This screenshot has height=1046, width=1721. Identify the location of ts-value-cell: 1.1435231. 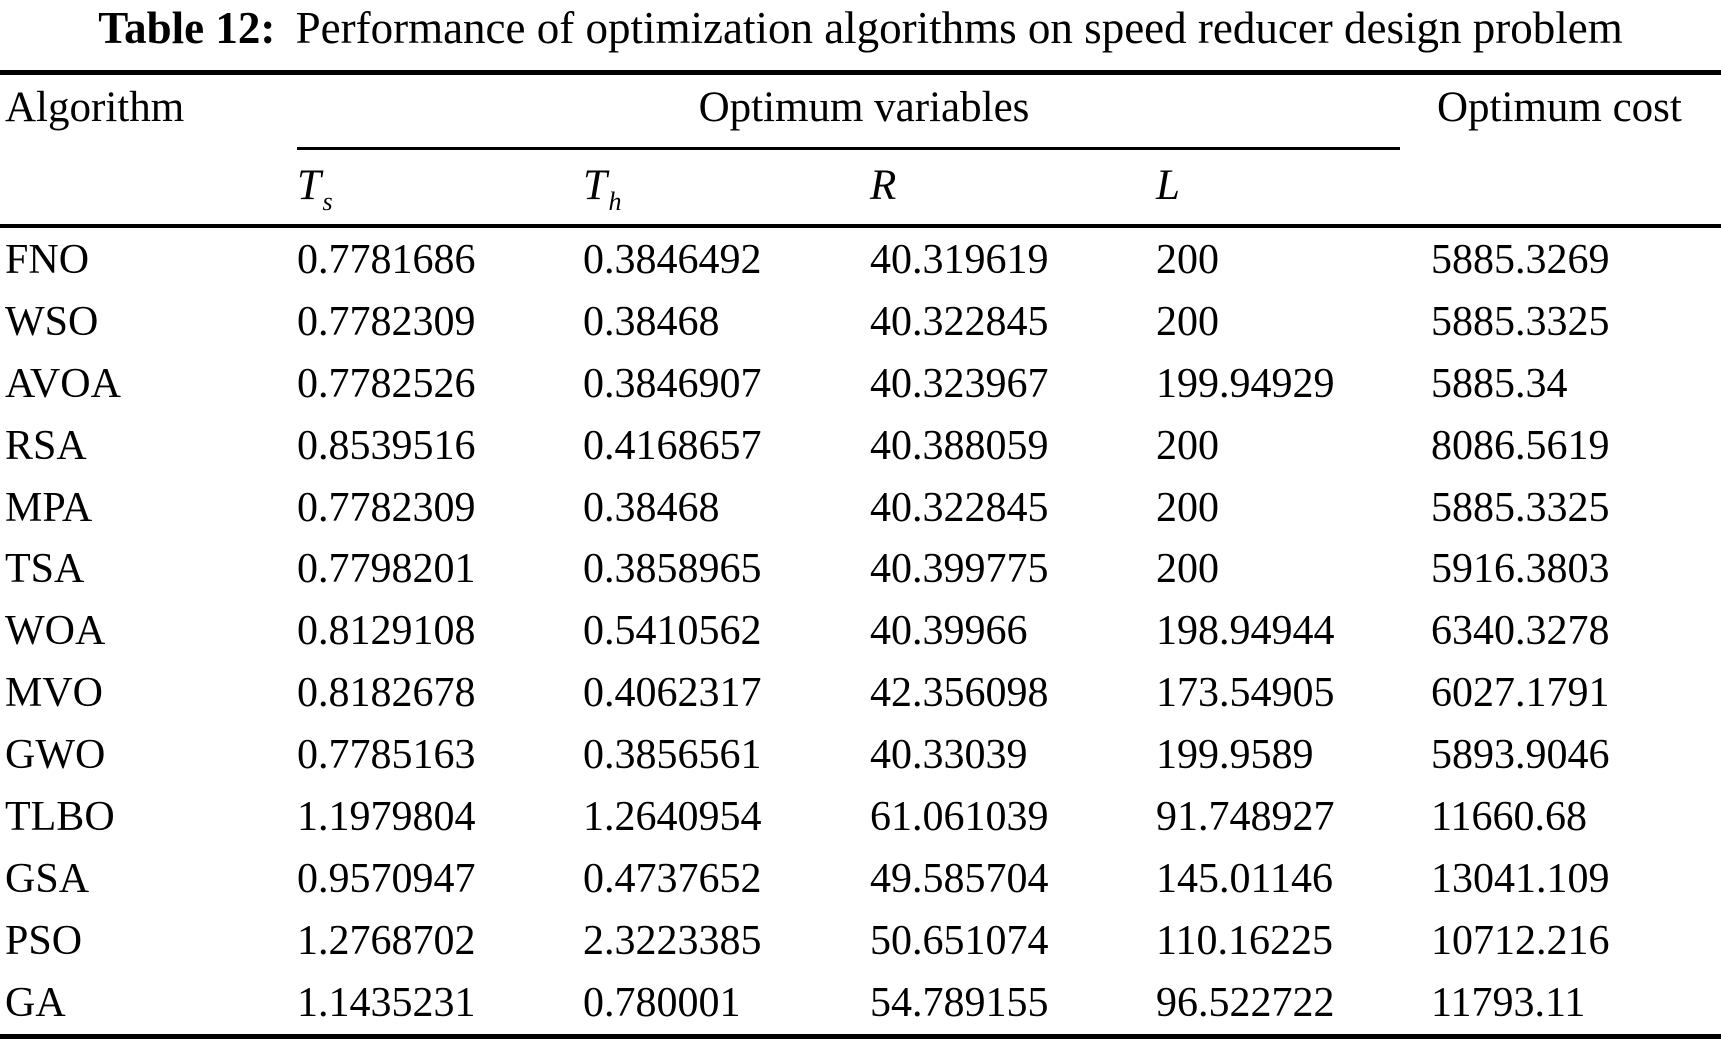
(386, 1002).